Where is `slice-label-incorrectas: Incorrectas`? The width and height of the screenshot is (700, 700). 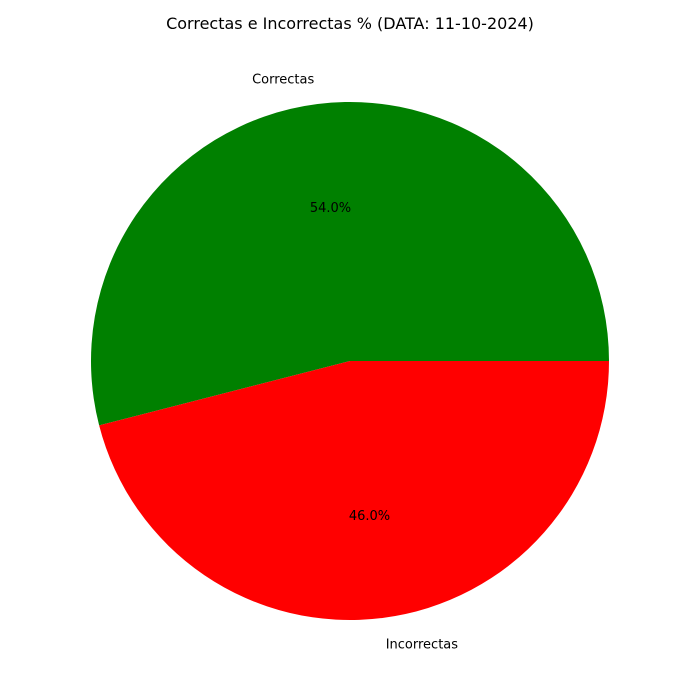
slice-label-incorrectas: Incorrectas is located at coordinates (422, 645).